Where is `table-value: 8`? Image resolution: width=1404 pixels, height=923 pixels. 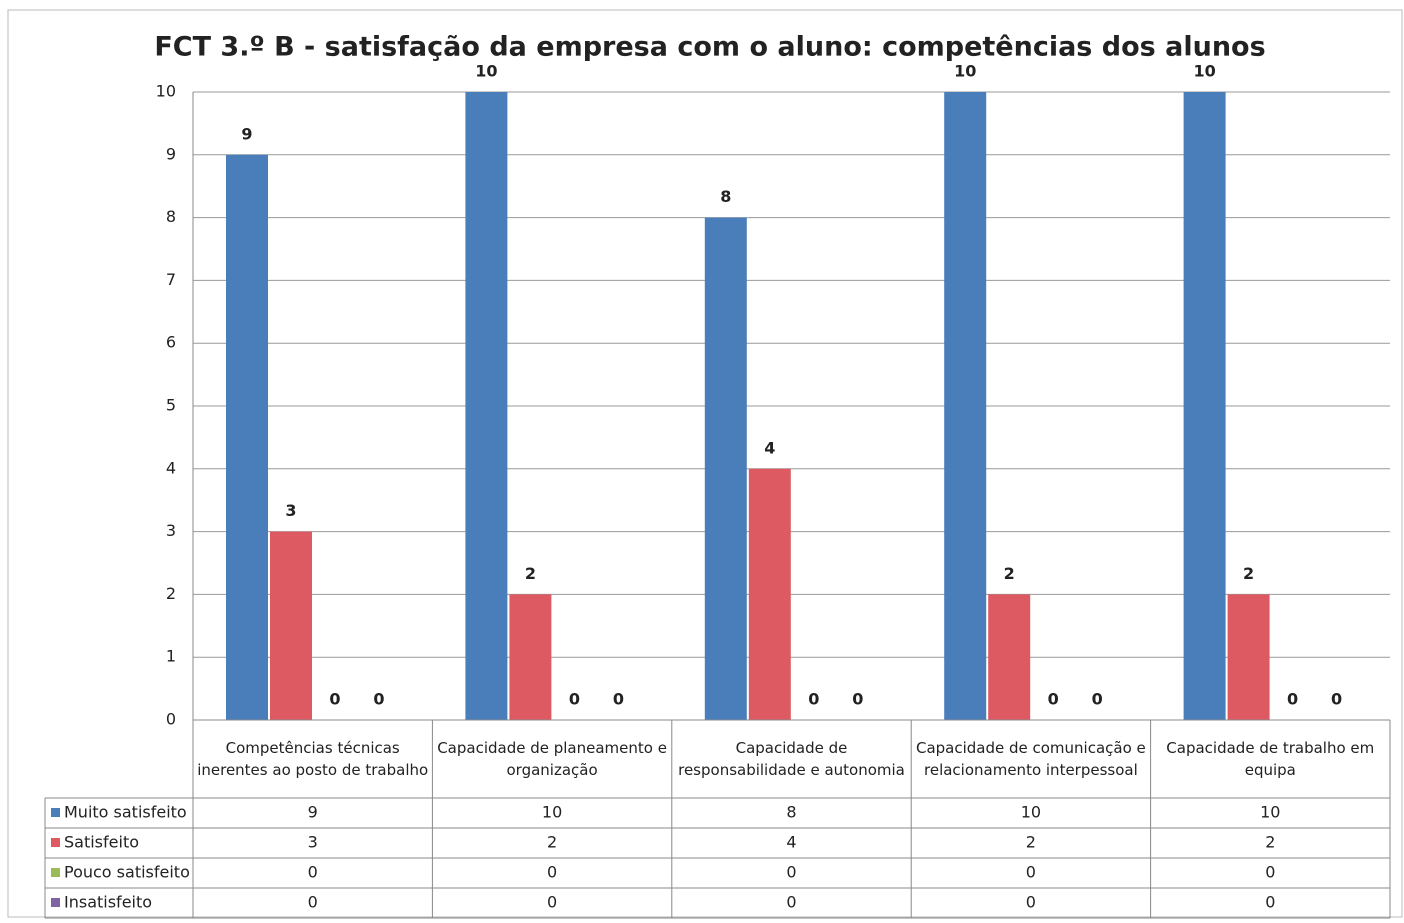
table-value: 8 is located at coordinates (791, 812).